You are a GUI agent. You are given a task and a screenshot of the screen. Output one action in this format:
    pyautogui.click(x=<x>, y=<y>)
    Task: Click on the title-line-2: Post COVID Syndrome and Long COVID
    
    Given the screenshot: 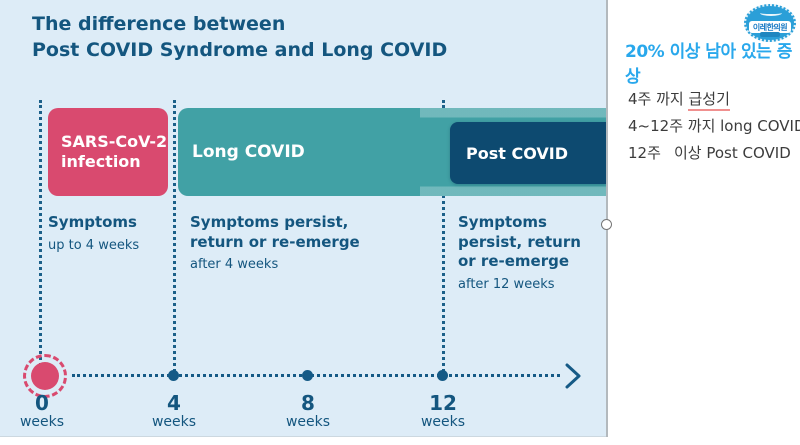 What is the action you would take?
    pyautogui.click(x=240, y=49)
    